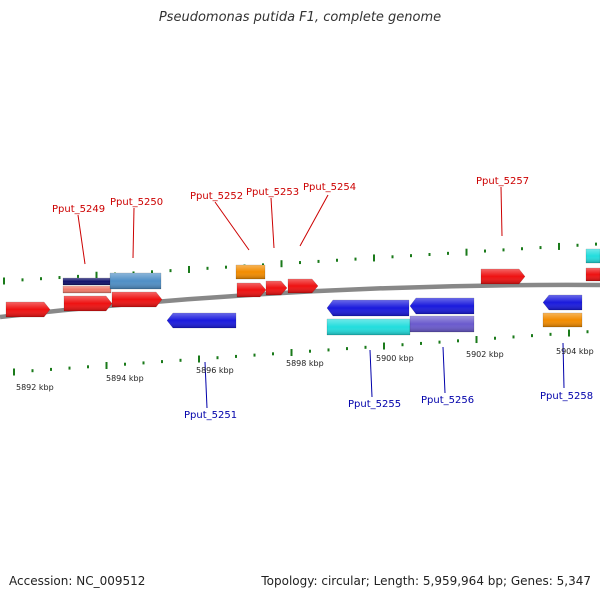 This screenshot has height=600, width=600. Describe the element at coordinates (300, 263) in the screenshot. I see `outer-ruler-ticks` at that location.